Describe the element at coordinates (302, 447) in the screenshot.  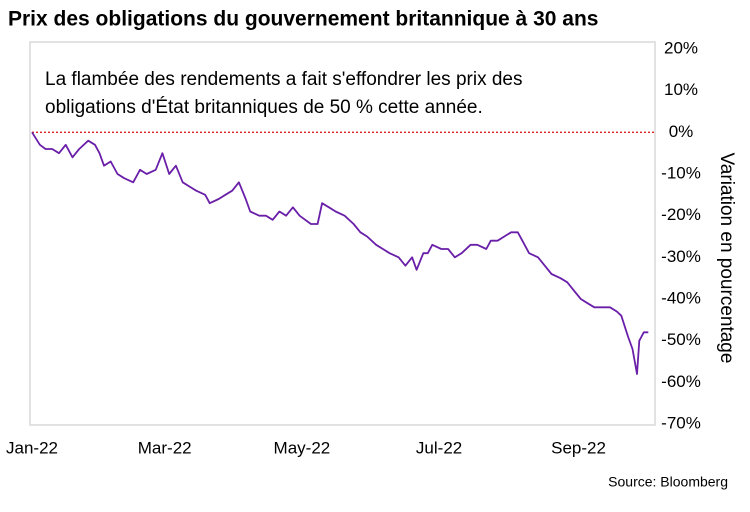
I see `x-tick-label: May-22` at that location.